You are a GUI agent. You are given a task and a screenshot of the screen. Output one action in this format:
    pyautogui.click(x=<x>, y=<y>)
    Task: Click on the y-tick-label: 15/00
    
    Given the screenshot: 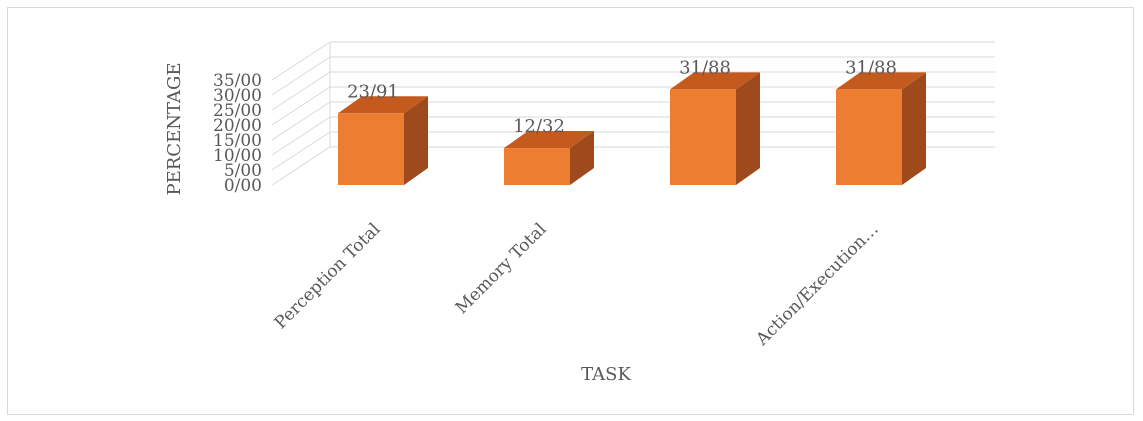 What is the action you would take?
    pyautogui.click(x=237, y=141)
    